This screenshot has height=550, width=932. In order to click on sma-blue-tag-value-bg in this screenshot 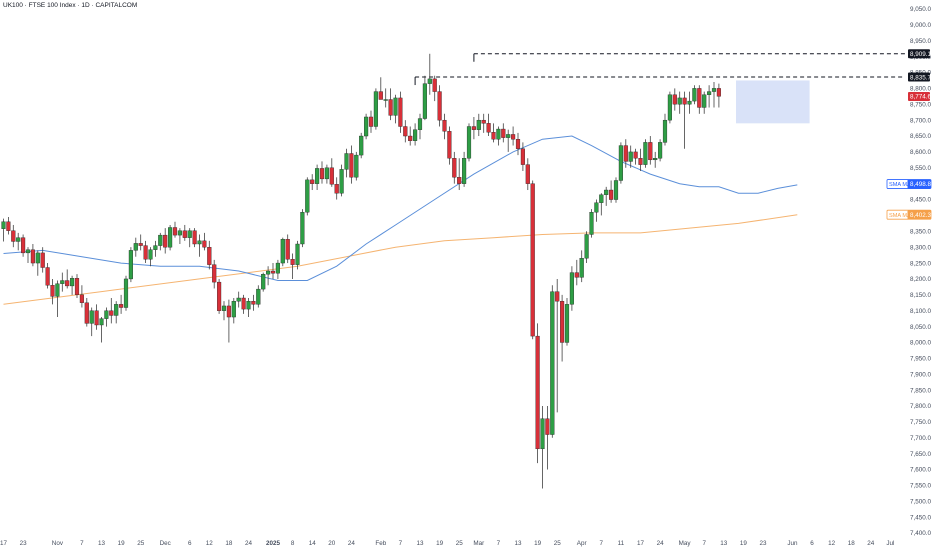, I will do `click(919, 184)`.